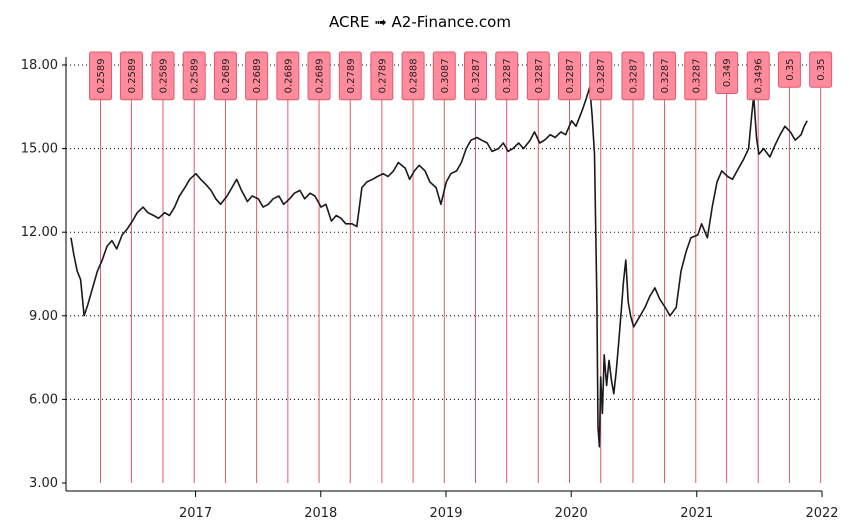 This screenshot has height=526, width=850. What do you see at coordinates (39, 149) in the screenshot?
I see `y-tick-label: 15.00` at bounding box center [39, 149].